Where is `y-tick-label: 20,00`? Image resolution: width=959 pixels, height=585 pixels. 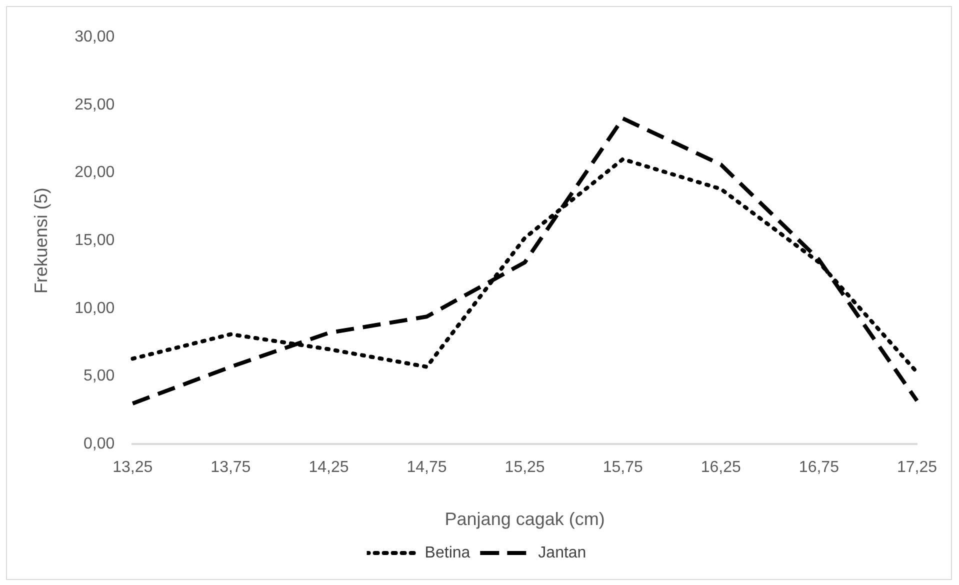 y-tick-label: 20,00 is located at coordinates (94, 173).